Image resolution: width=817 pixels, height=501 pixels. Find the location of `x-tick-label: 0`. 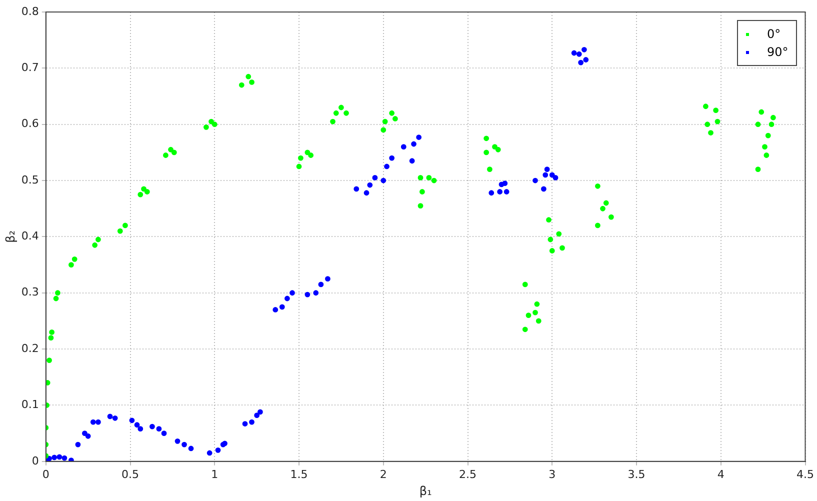

x-tick-label: 0 is located at coordinates (46, 474).